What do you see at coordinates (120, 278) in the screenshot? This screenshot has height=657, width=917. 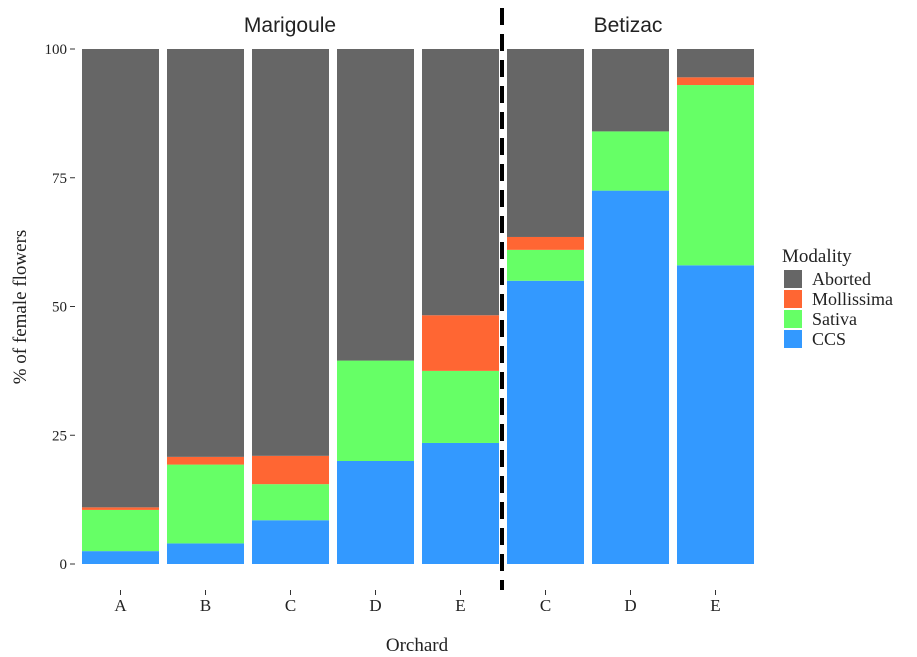 I see `bar-segment-aborted-marigoule-a` at bounding box center [120, 278].